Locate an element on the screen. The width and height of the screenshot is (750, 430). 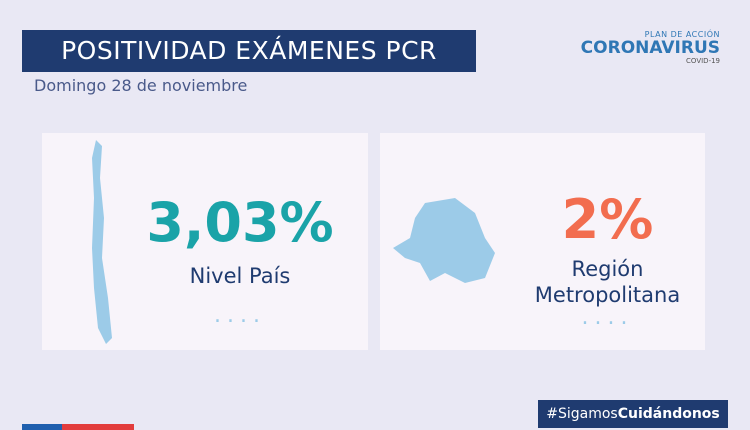
label: Nivel País is located at coordinates (240, 276).